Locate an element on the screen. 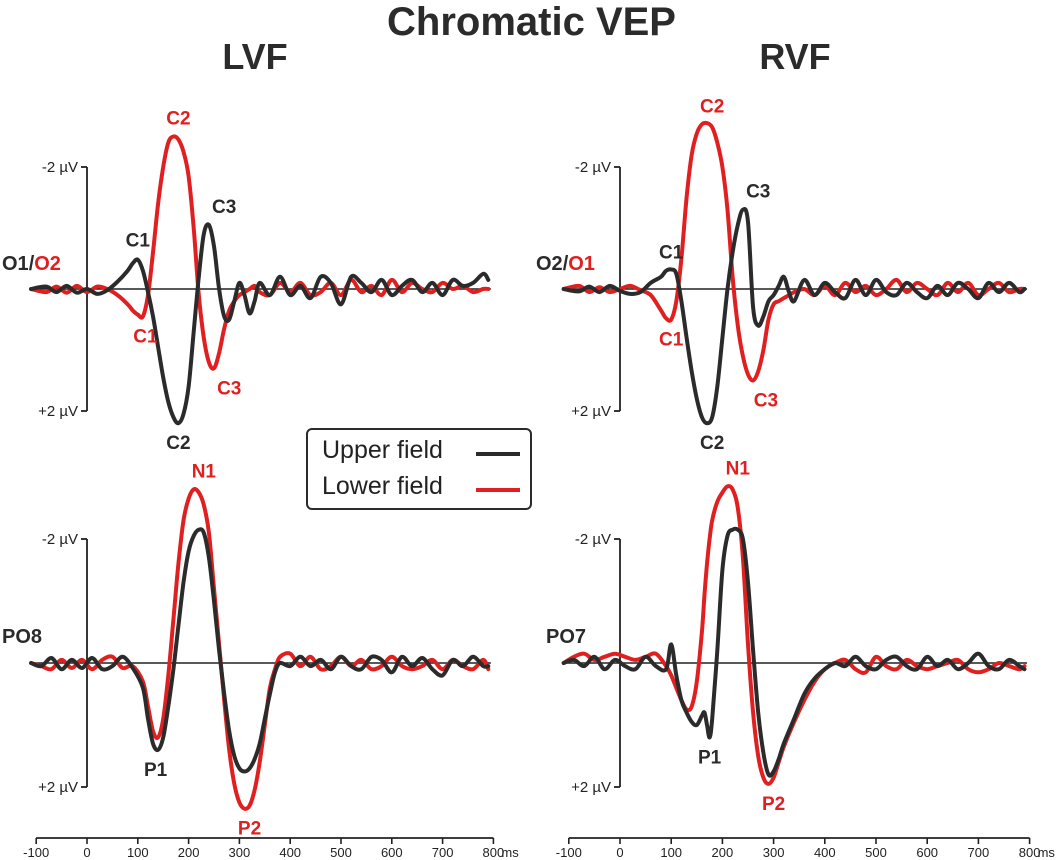 Image resolution: width=1063 pixels, height=860 pixels. rvf-top-lower-series-line is located at coordinates (794, 251).